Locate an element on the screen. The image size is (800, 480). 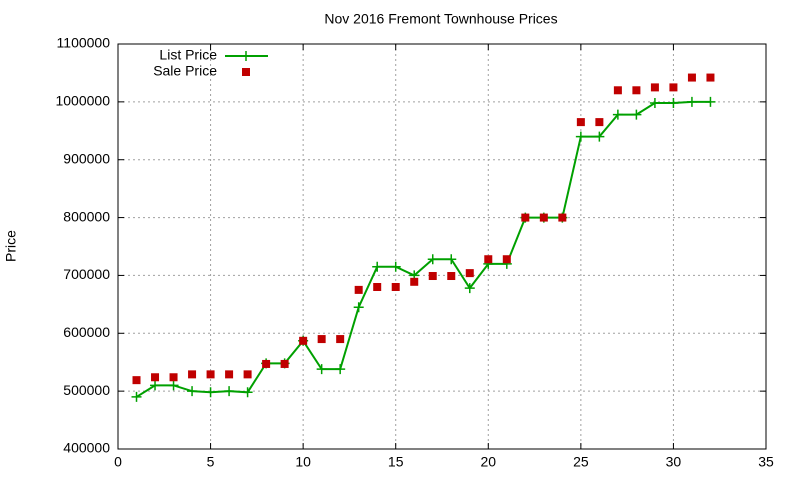
y-tick-label: 600000 is located at coordinates (86, 332).